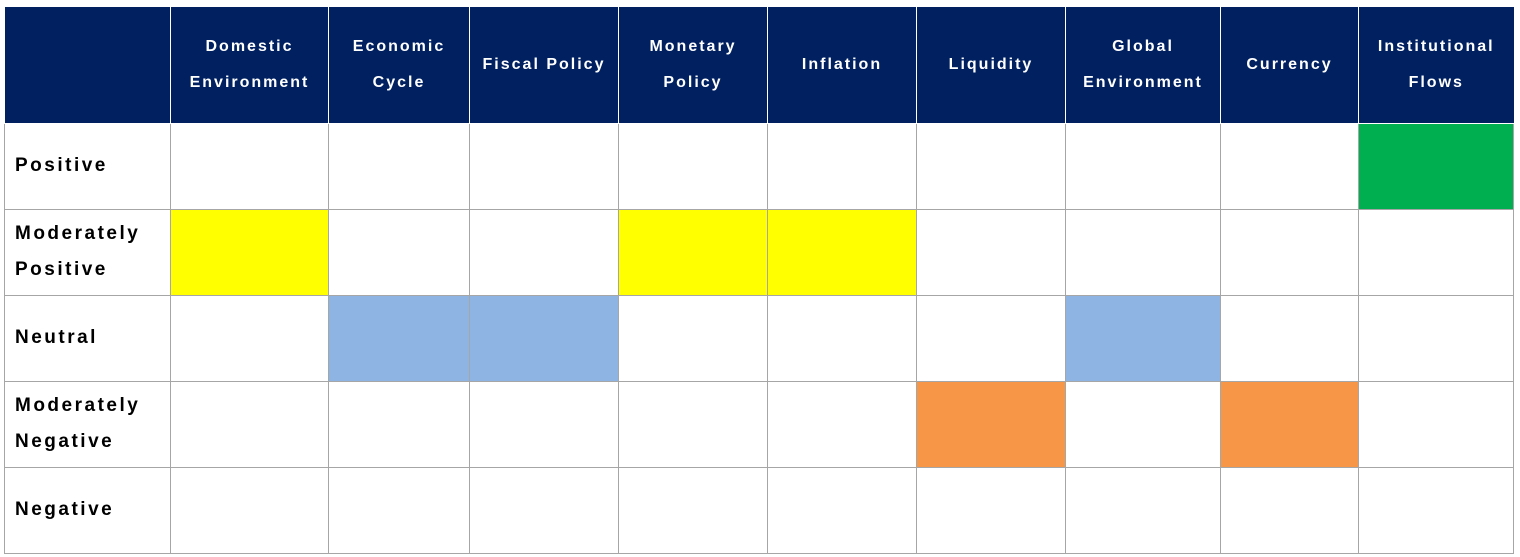 Image resolution: width=1520 pixels, height=557 pixels. I want to click on column-header-label: Domestic Environment, so click(249, 64).